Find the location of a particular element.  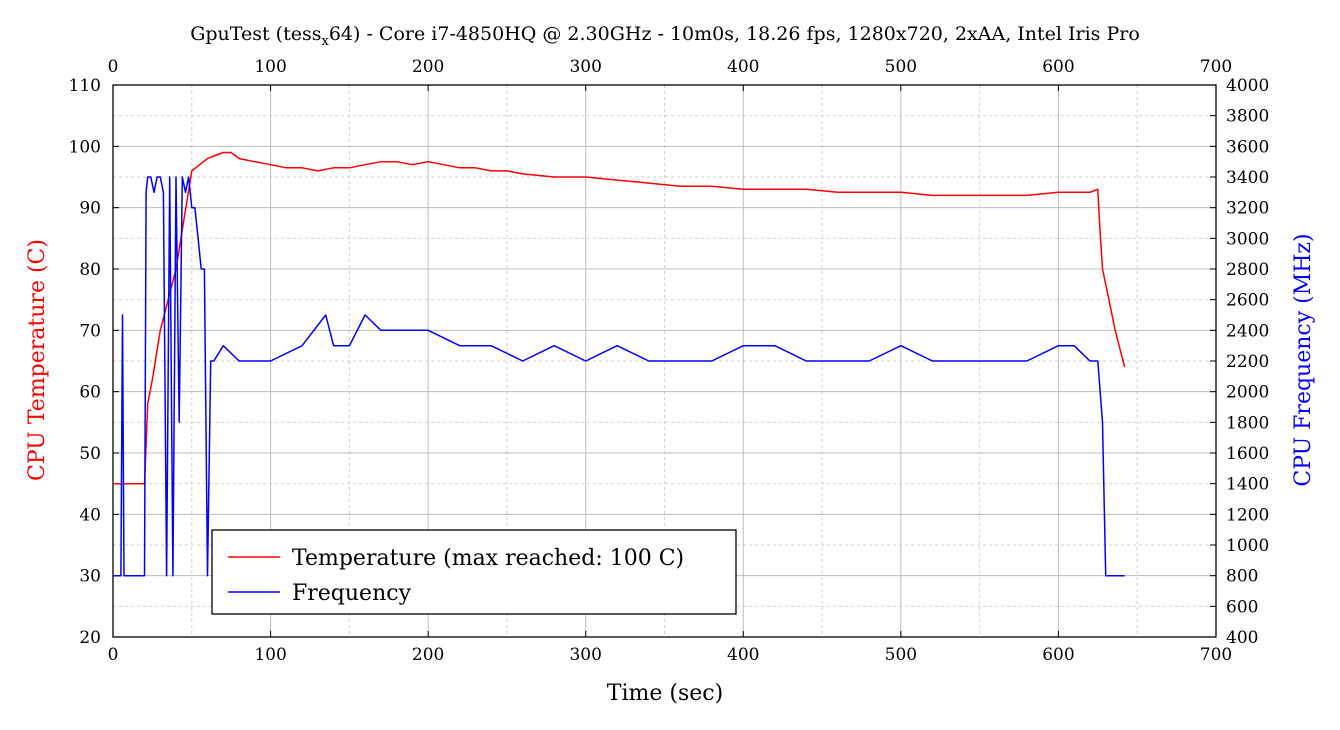

y-left-tick-label: 20 is located at coordinates (90, 638).